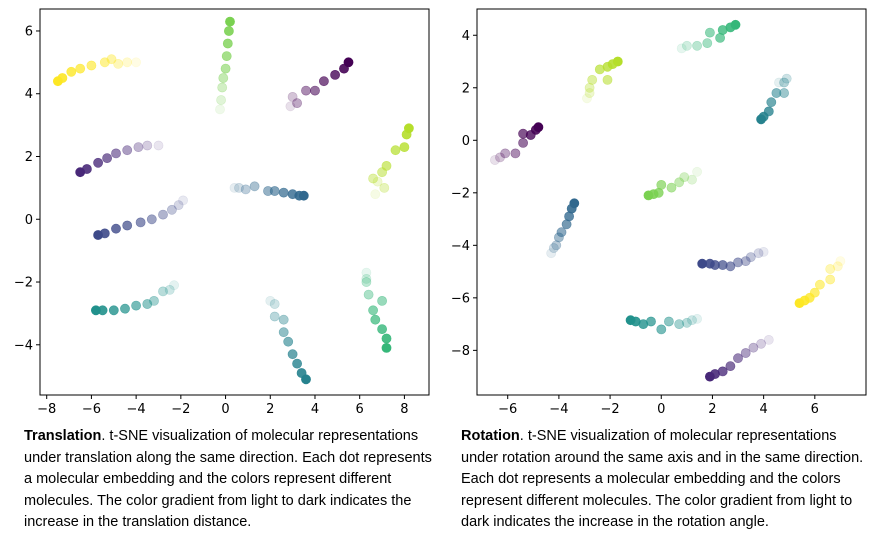  I want to click on x-tick-label: −8, so click(46, 409).